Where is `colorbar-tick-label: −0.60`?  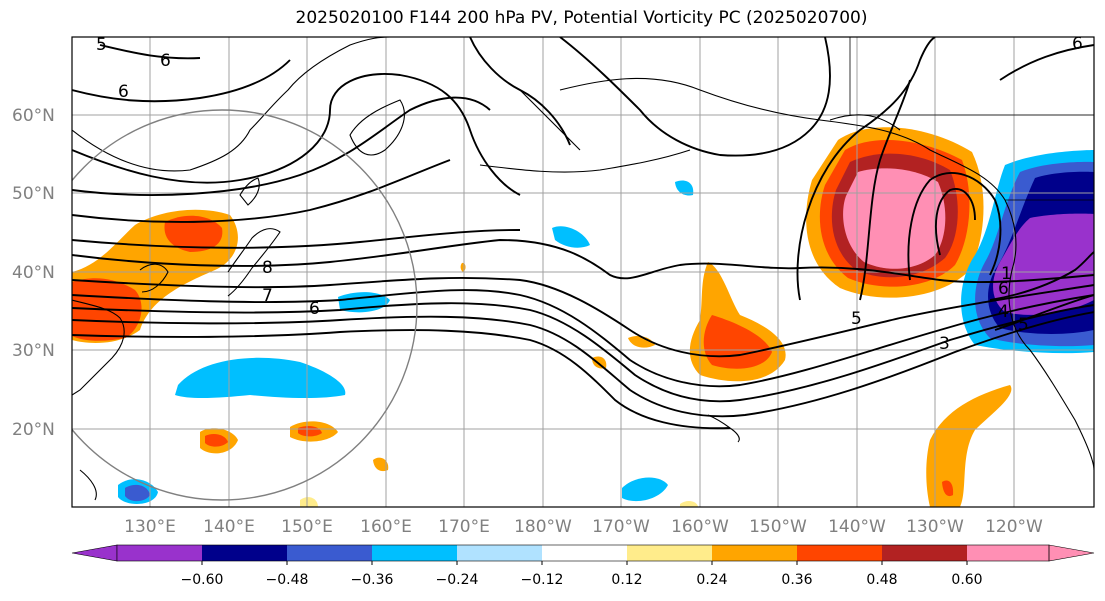
colorbar-tick-label: −0.60 is located at coordinates (202, 580).